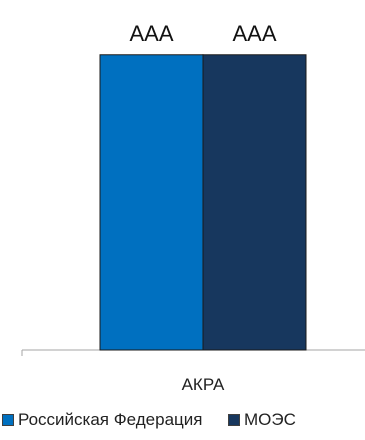 Image resolution: width=365 pixels, height=440 pixels. I want to click on chart-legend: Российская Федерация МОЭС, so click(182, 421).